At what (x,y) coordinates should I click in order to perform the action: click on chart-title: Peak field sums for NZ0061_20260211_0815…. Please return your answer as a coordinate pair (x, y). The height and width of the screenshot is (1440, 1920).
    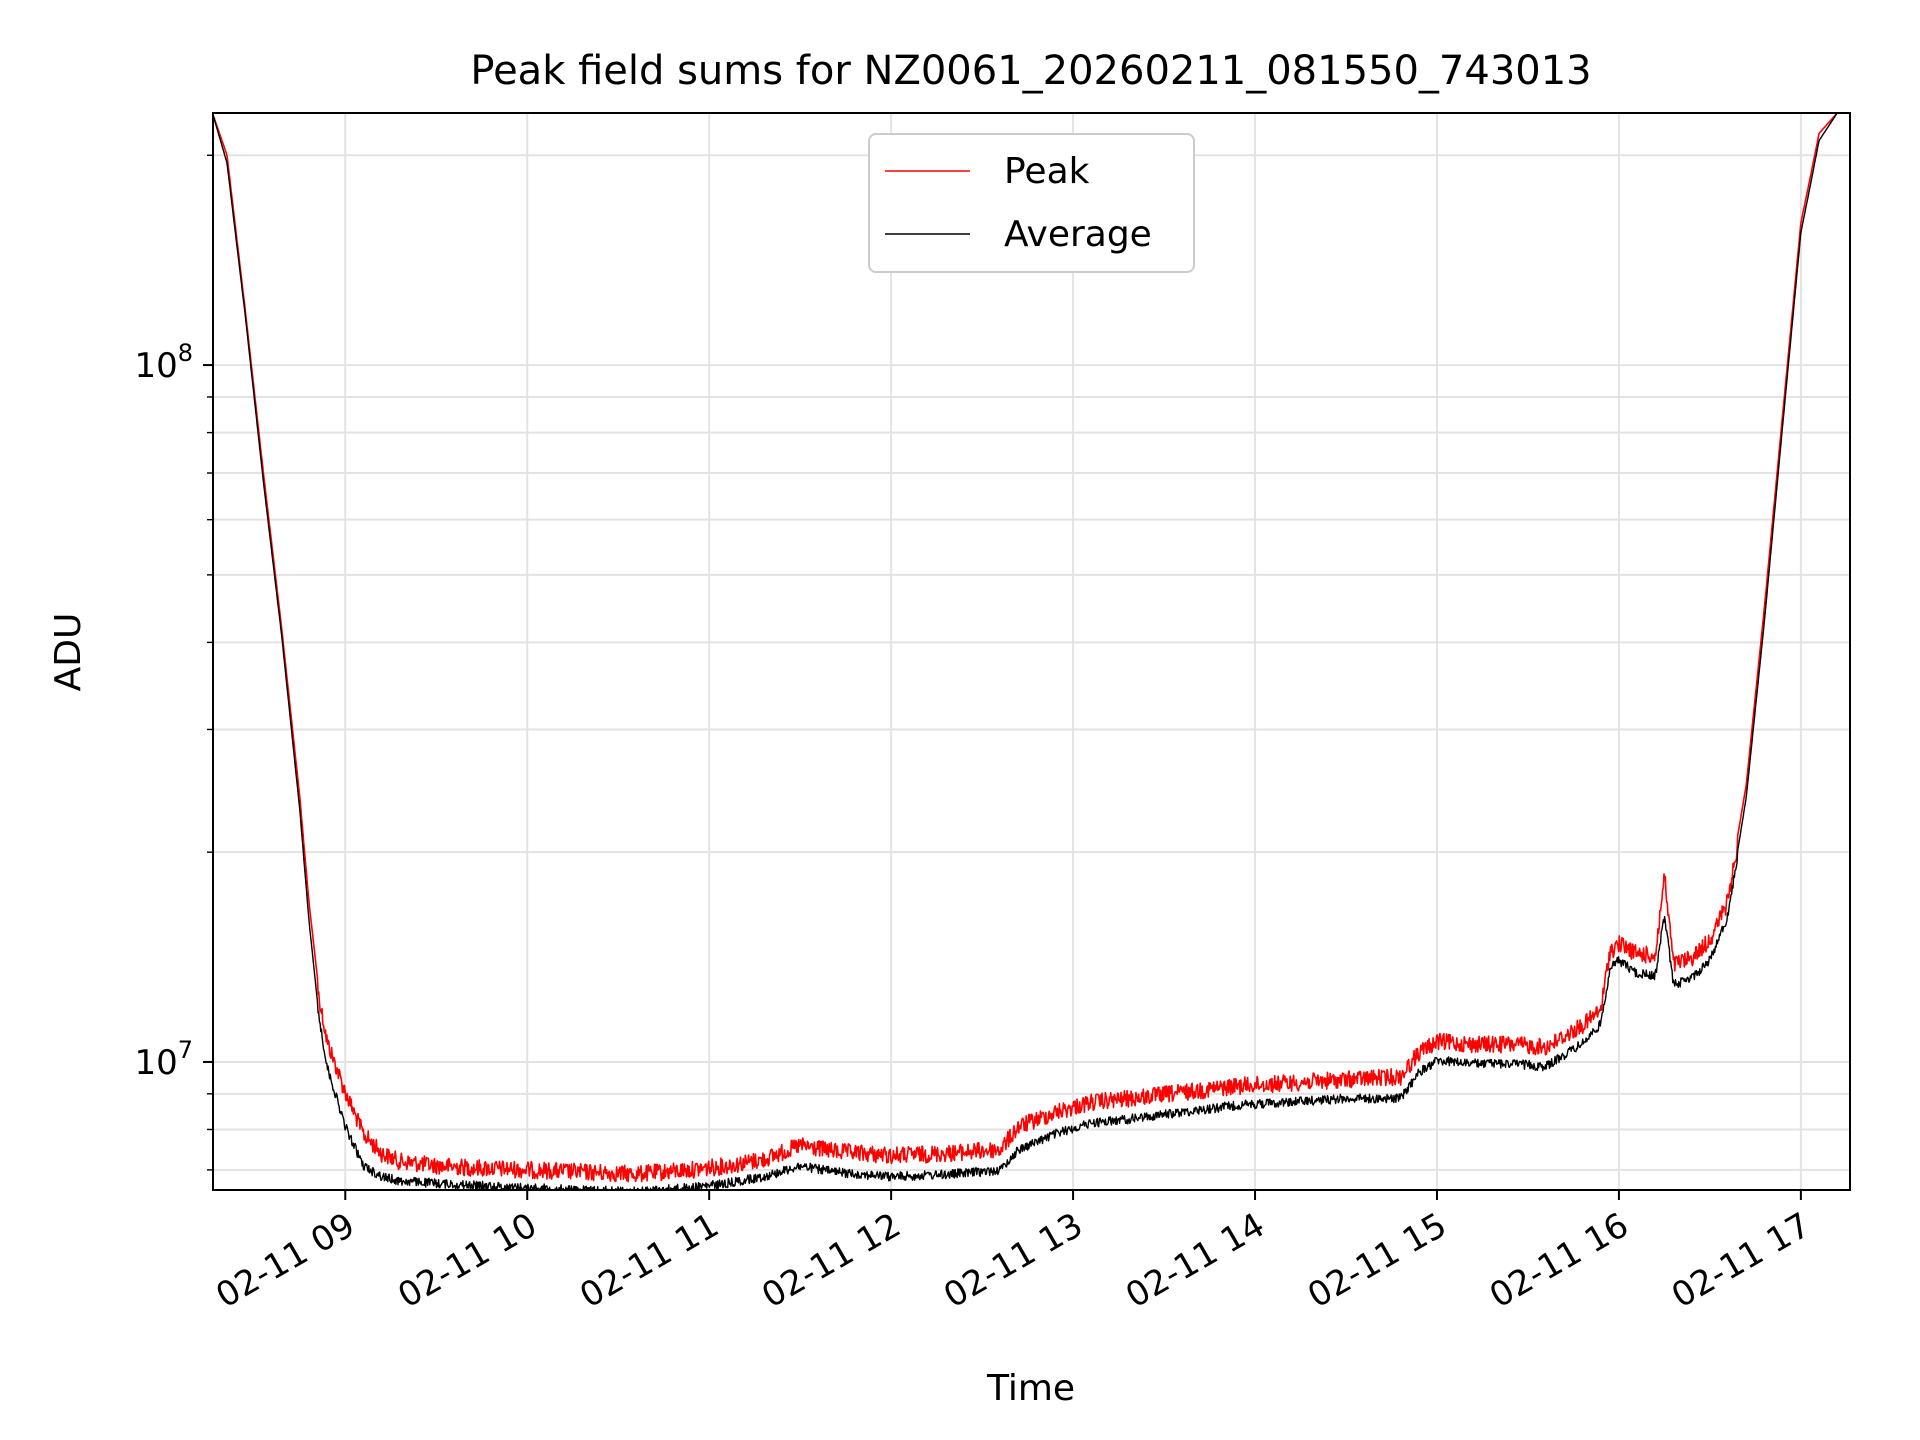
    Looking at the image, I should click on (1030, 71).